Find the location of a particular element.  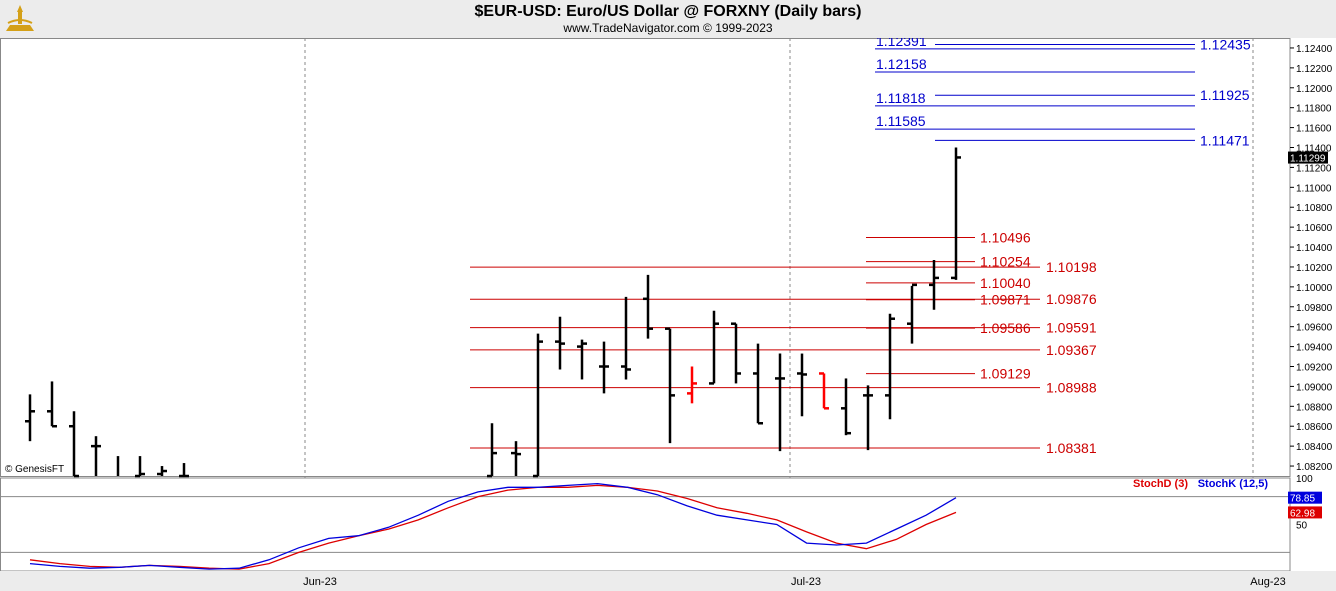

y-tick-label: 1.10600 is located at coordinates (1314, 228).